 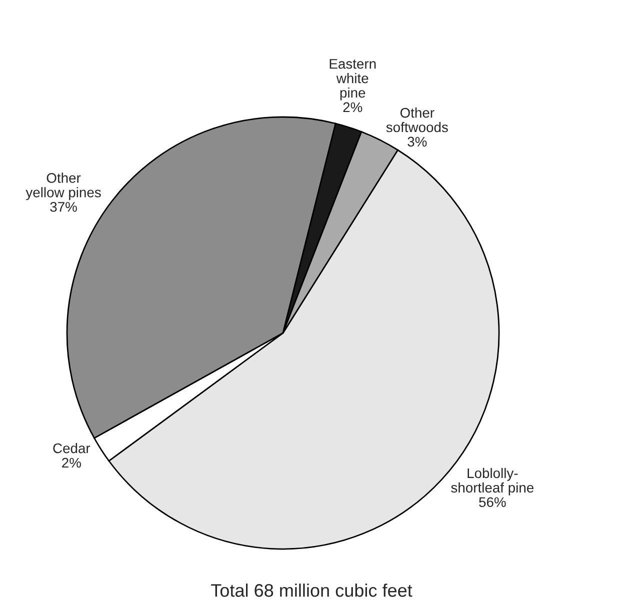 What do you see at coordinates (311, 590) in the screenshot?
I see `text: Total 68 million cubic feet` at bounding box center [311, 590].